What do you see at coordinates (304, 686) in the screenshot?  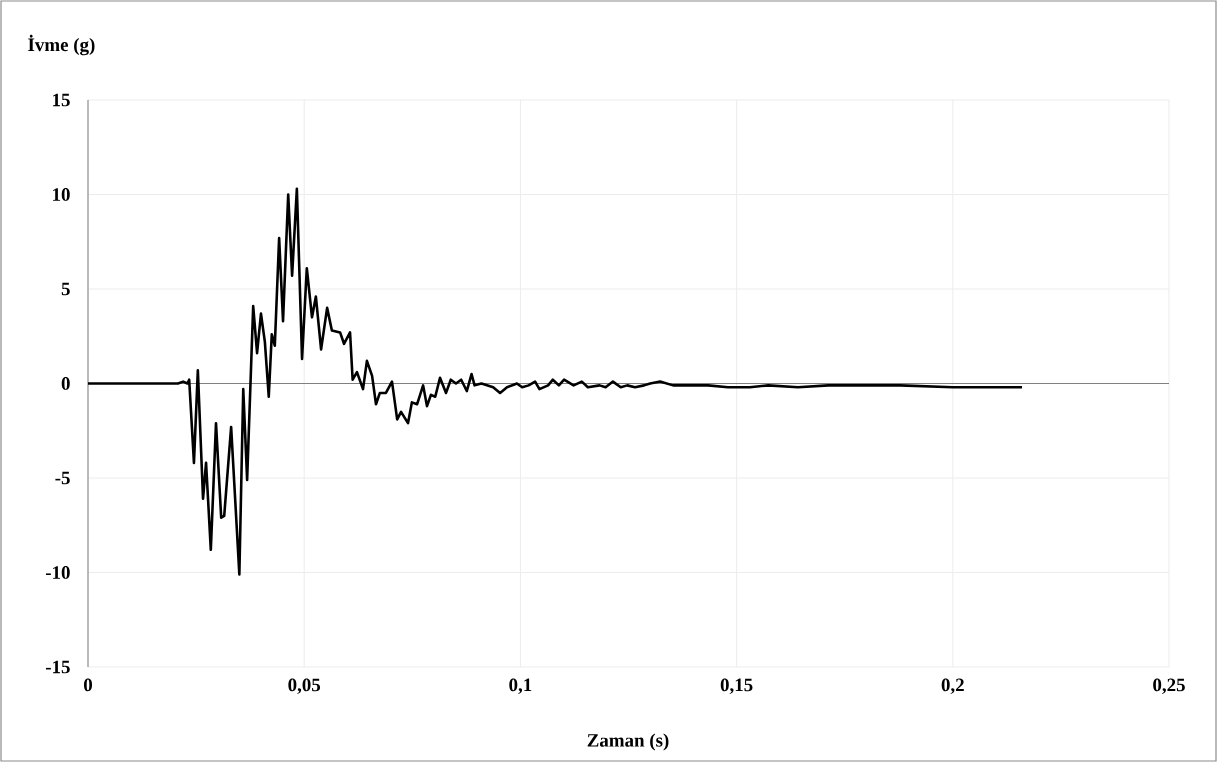 I see `x-tick-label: 0,05` at bounding box center [304, 686].